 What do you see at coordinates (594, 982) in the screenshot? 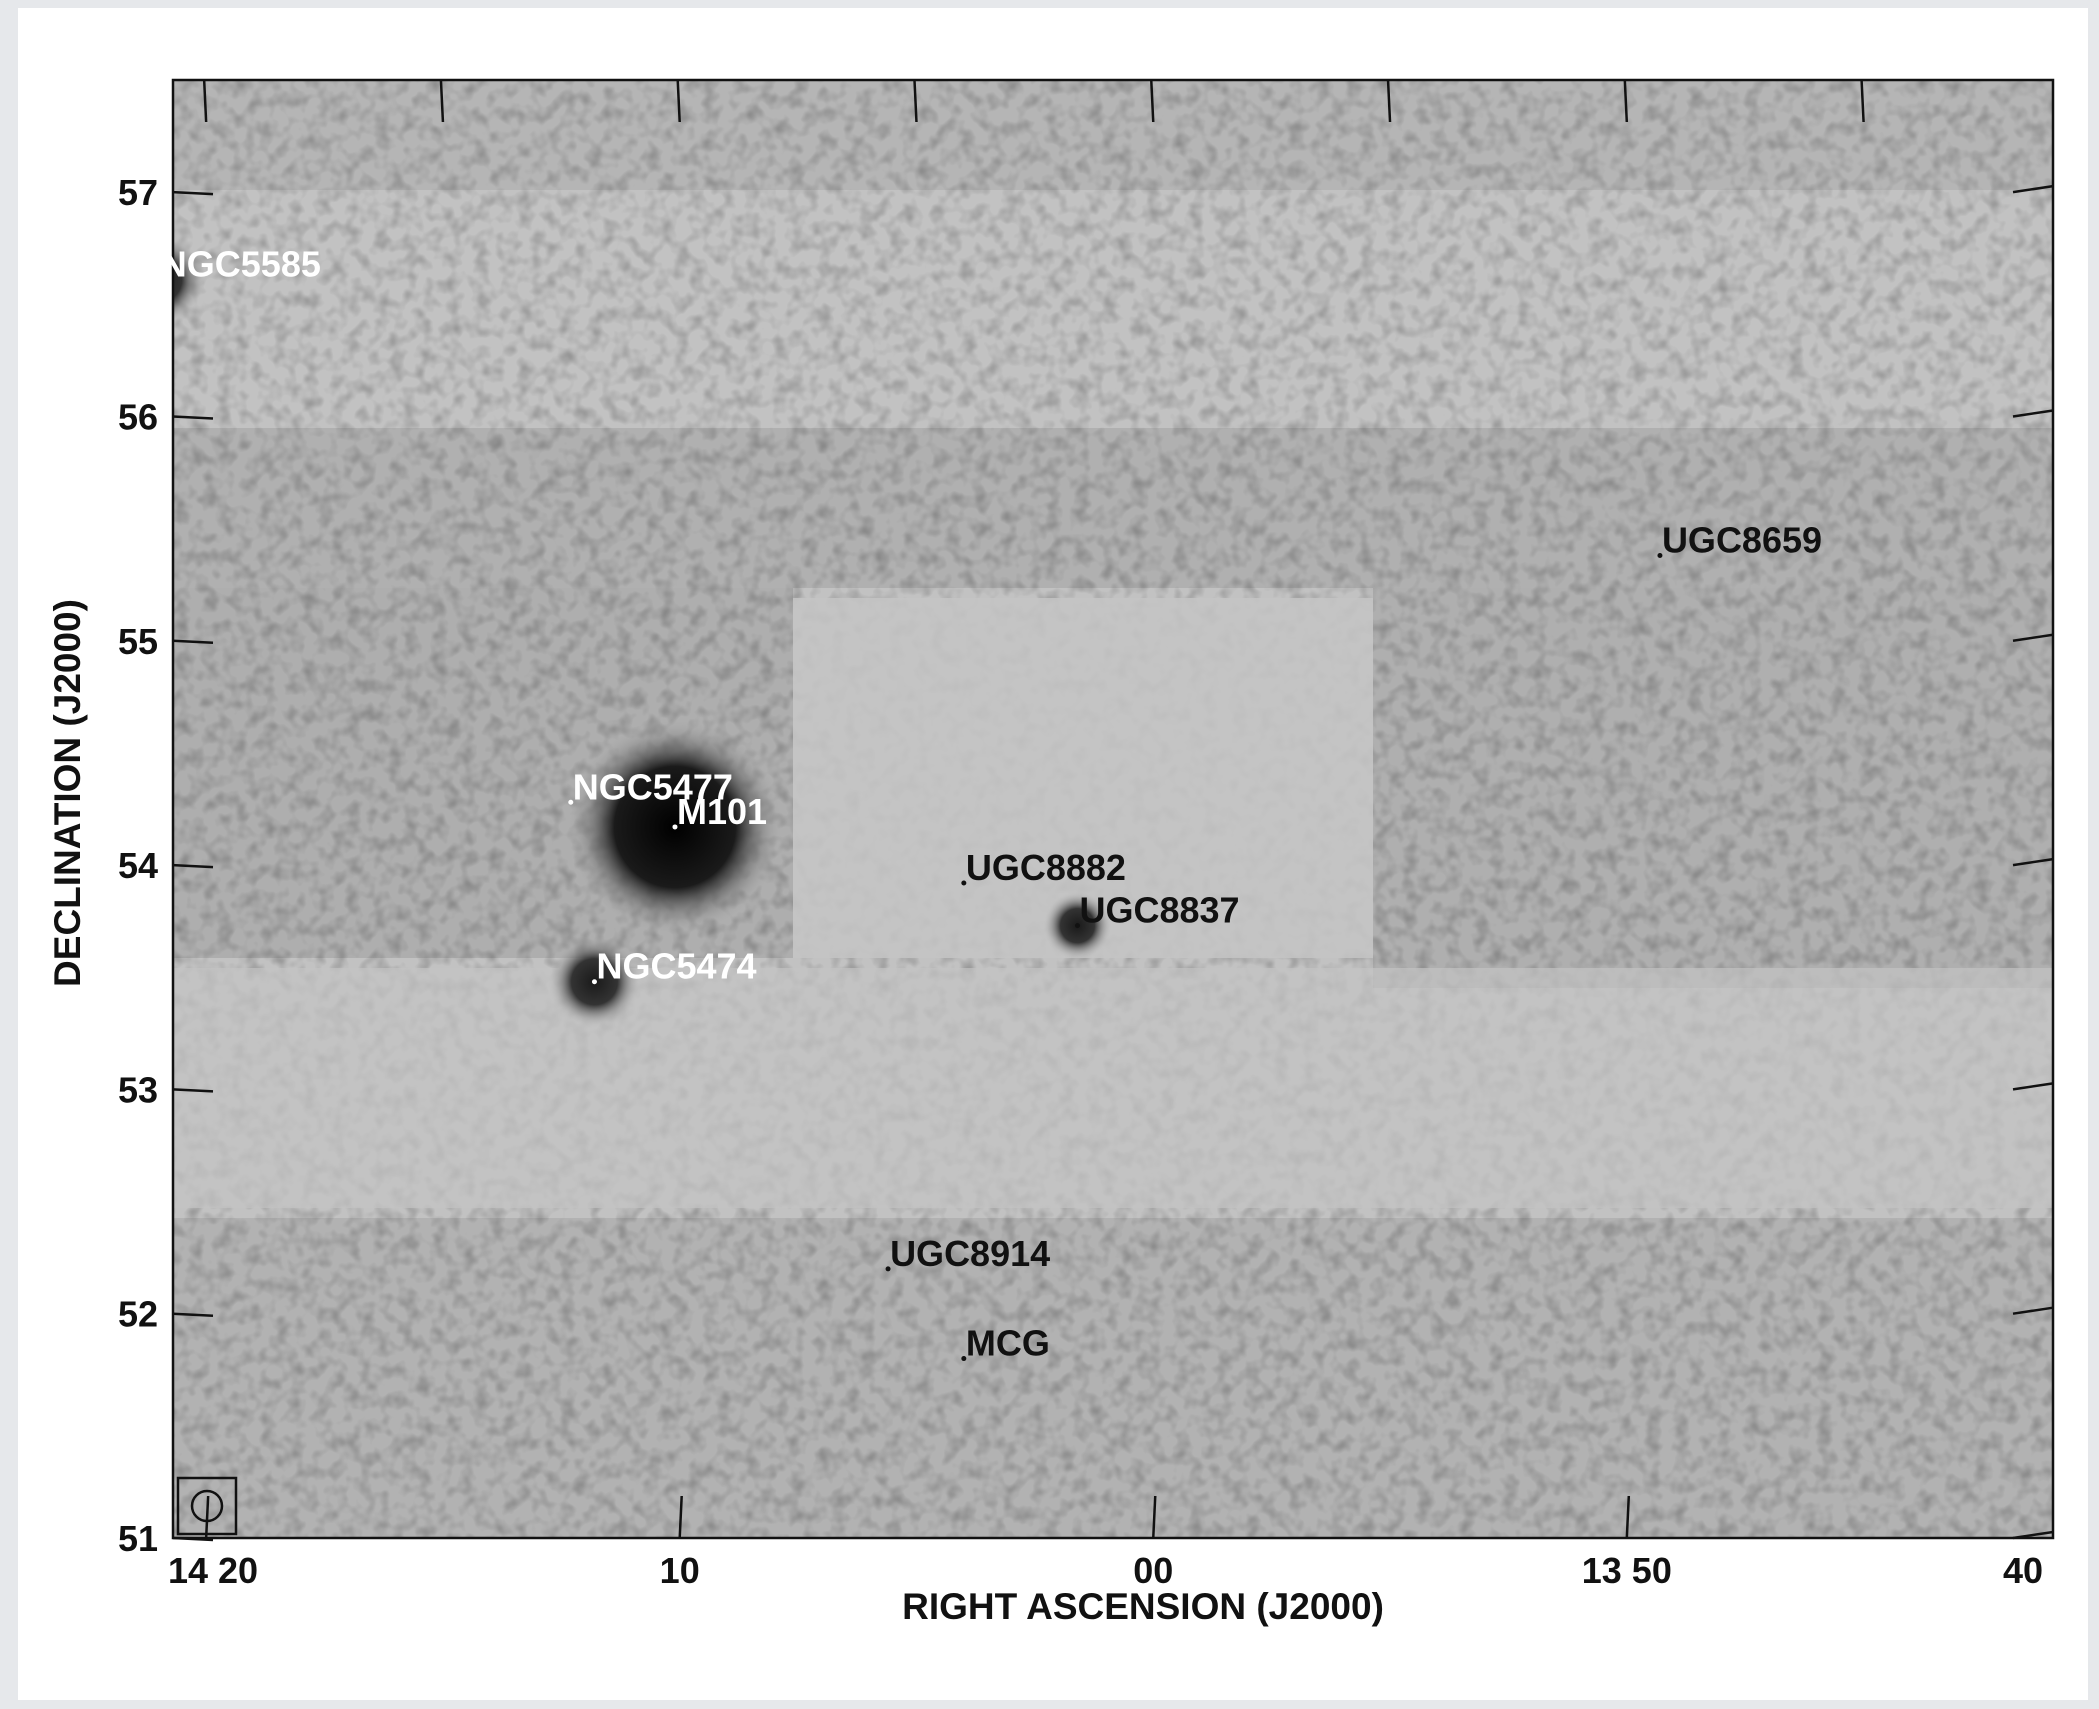
I see `source-marker-ngc5474` at bounding box center [594, 982].